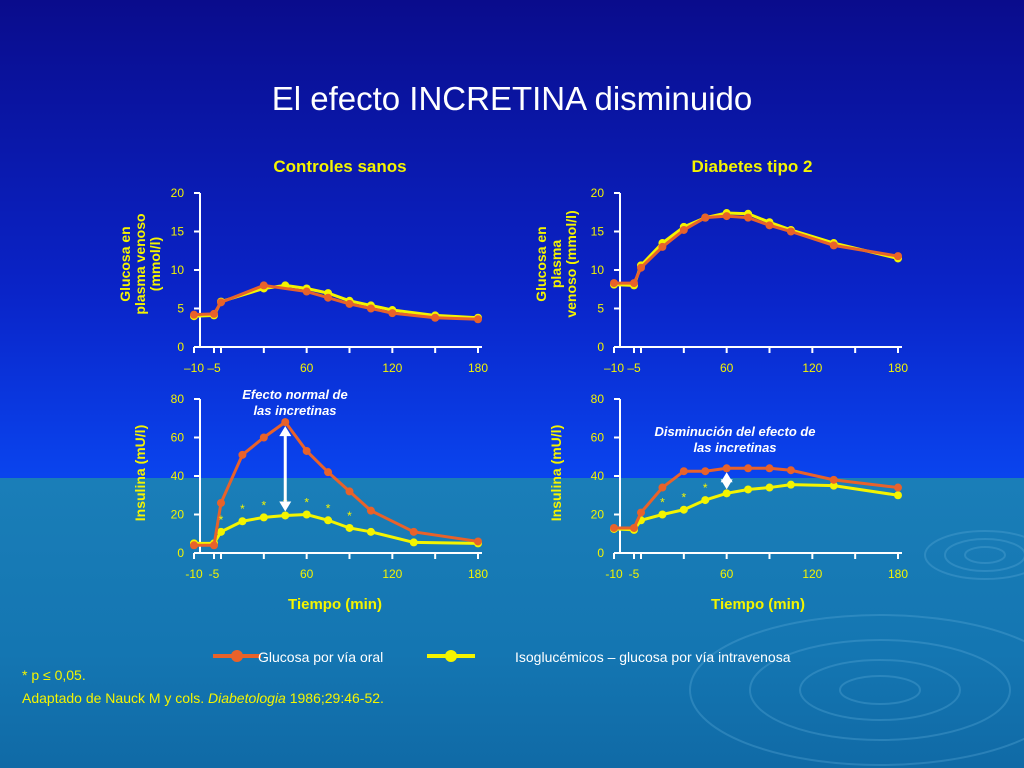  Describe the element at coordinates (726, 484) in the screenshot. I see `effect-arrow-head` at that location.